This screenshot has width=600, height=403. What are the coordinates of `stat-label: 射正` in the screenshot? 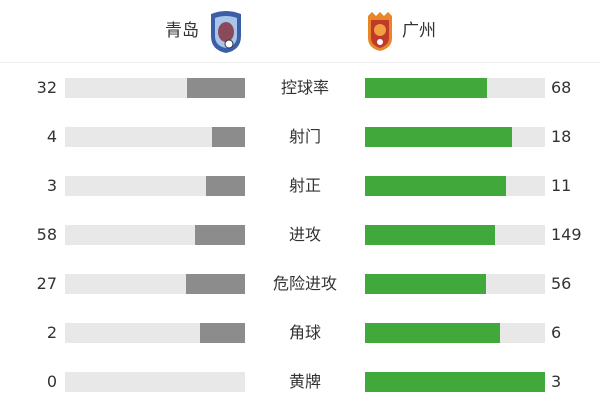 It's located at (304, 185).